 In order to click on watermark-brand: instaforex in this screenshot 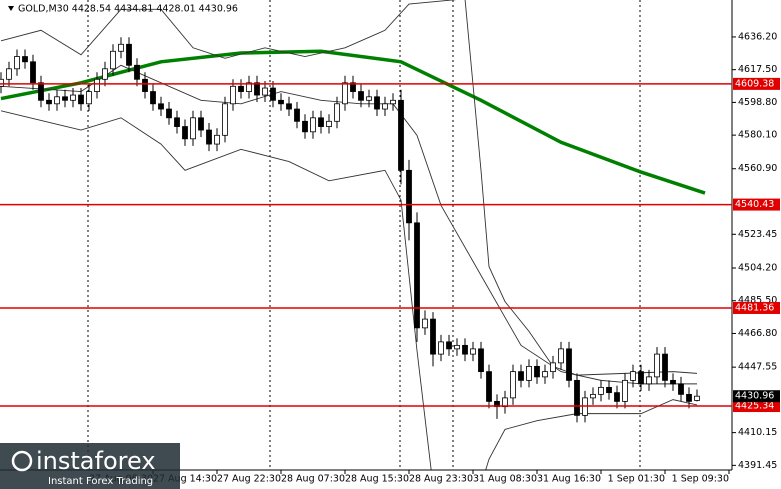, I will do `click(96, 461)`.